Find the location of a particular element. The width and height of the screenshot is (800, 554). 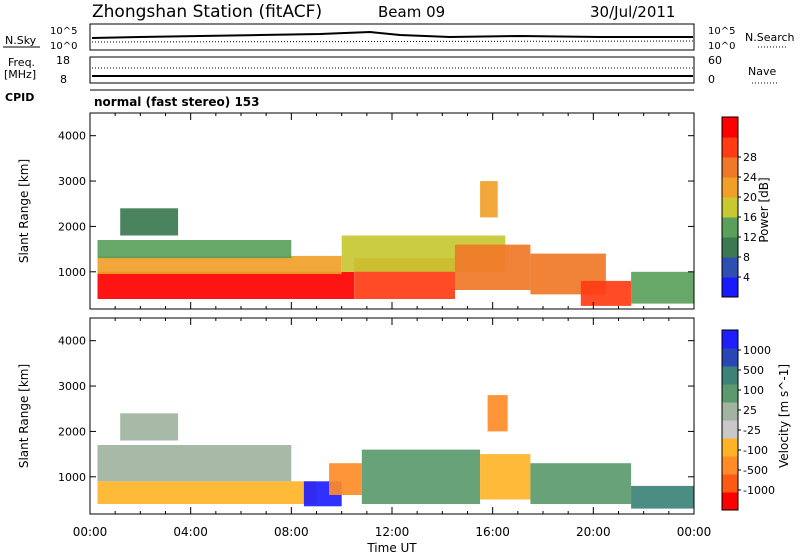

power-colorbar: 4 8 12 16 20 24 28 is located at coordinates (739, 207).